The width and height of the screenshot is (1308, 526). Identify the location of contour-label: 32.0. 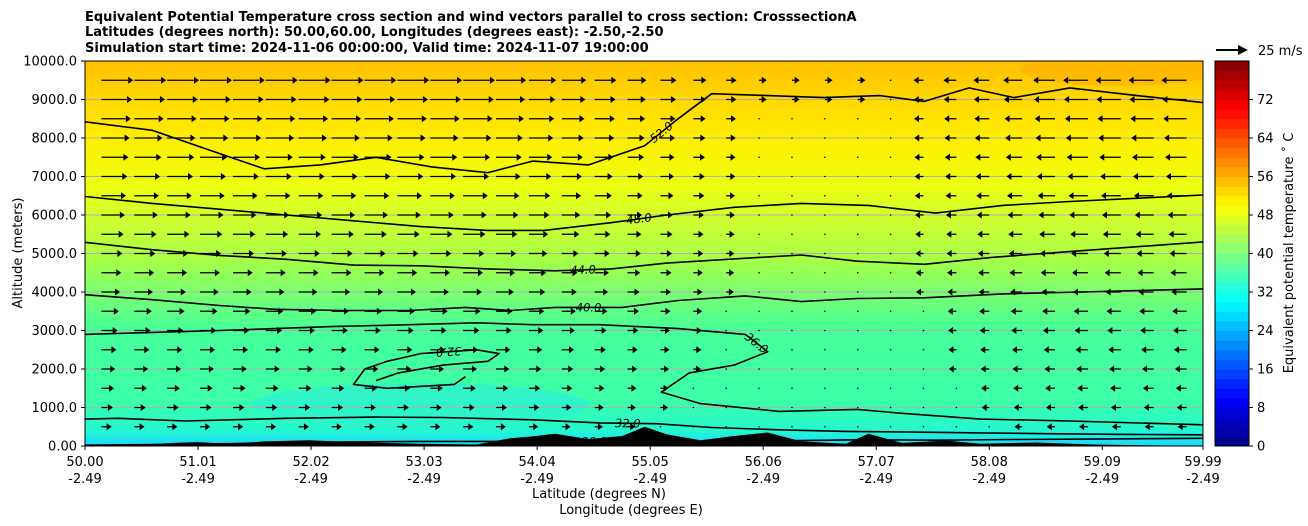
(448, 352).